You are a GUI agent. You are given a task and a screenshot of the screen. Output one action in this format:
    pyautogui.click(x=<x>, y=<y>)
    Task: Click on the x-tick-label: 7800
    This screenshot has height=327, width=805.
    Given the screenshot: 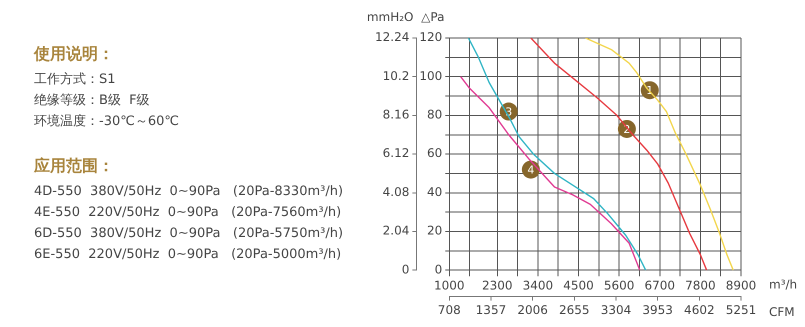 What is the action you would take?
    pyautogui.click(x=700, y=285)
    